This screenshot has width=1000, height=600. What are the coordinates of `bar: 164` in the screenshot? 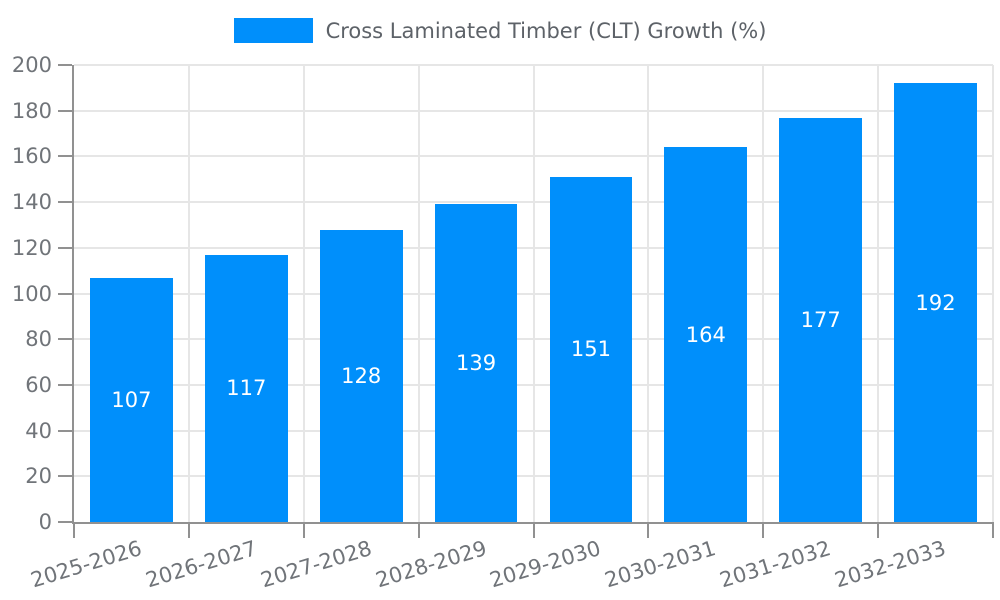 It's located at (706, 334).